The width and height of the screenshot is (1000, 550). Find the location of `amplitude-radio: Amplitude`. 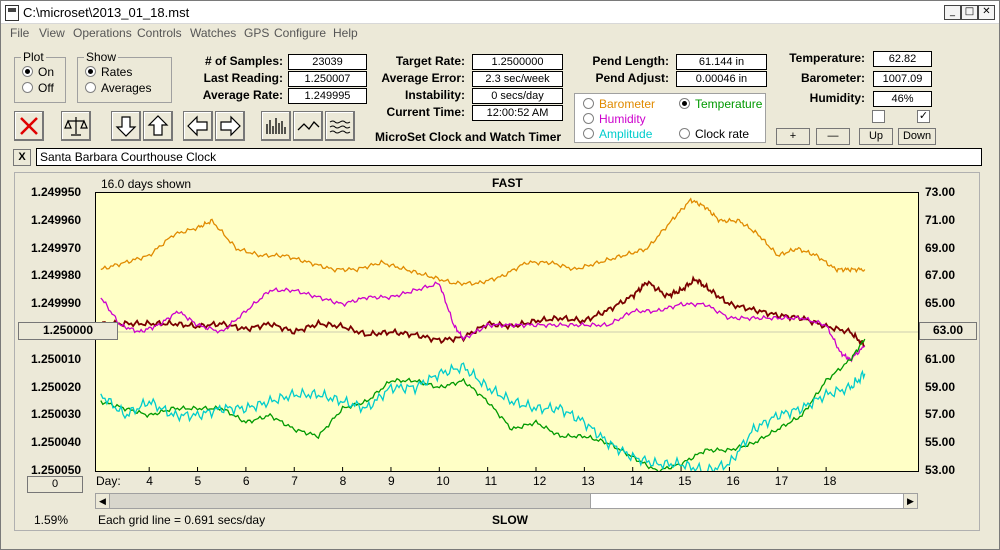

amplitude-radio: Amplitude is located at coordinates (617, 134).